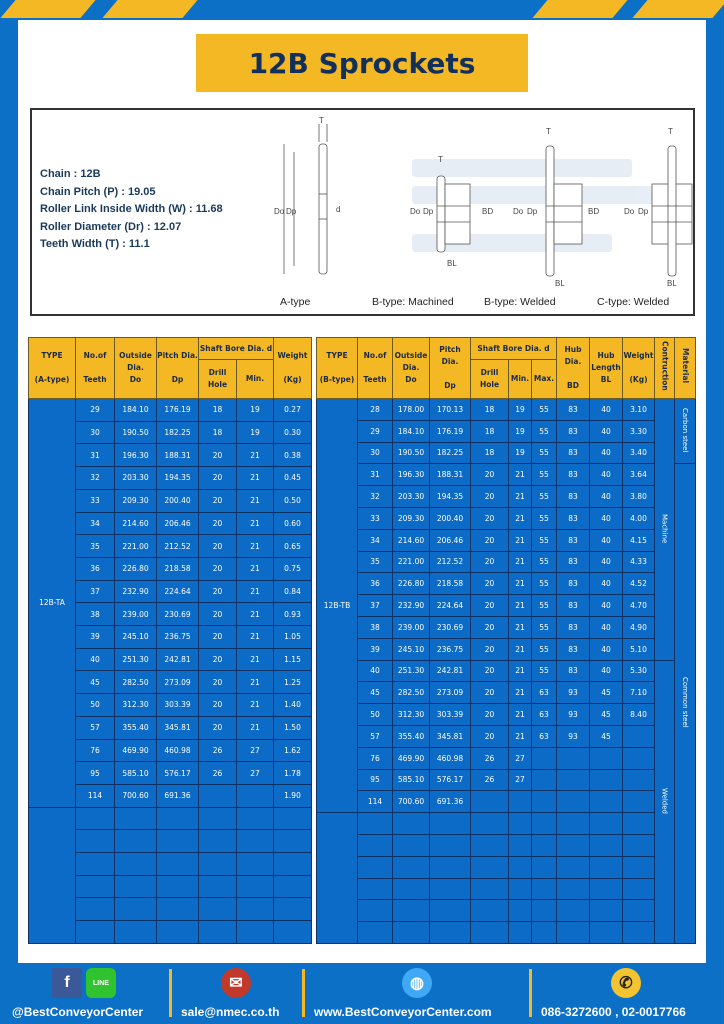 This screenshot has width=724, height=1024. I want to click on phone-numbers: 086-3272600 , 02-0017766, so click(613, 1012).